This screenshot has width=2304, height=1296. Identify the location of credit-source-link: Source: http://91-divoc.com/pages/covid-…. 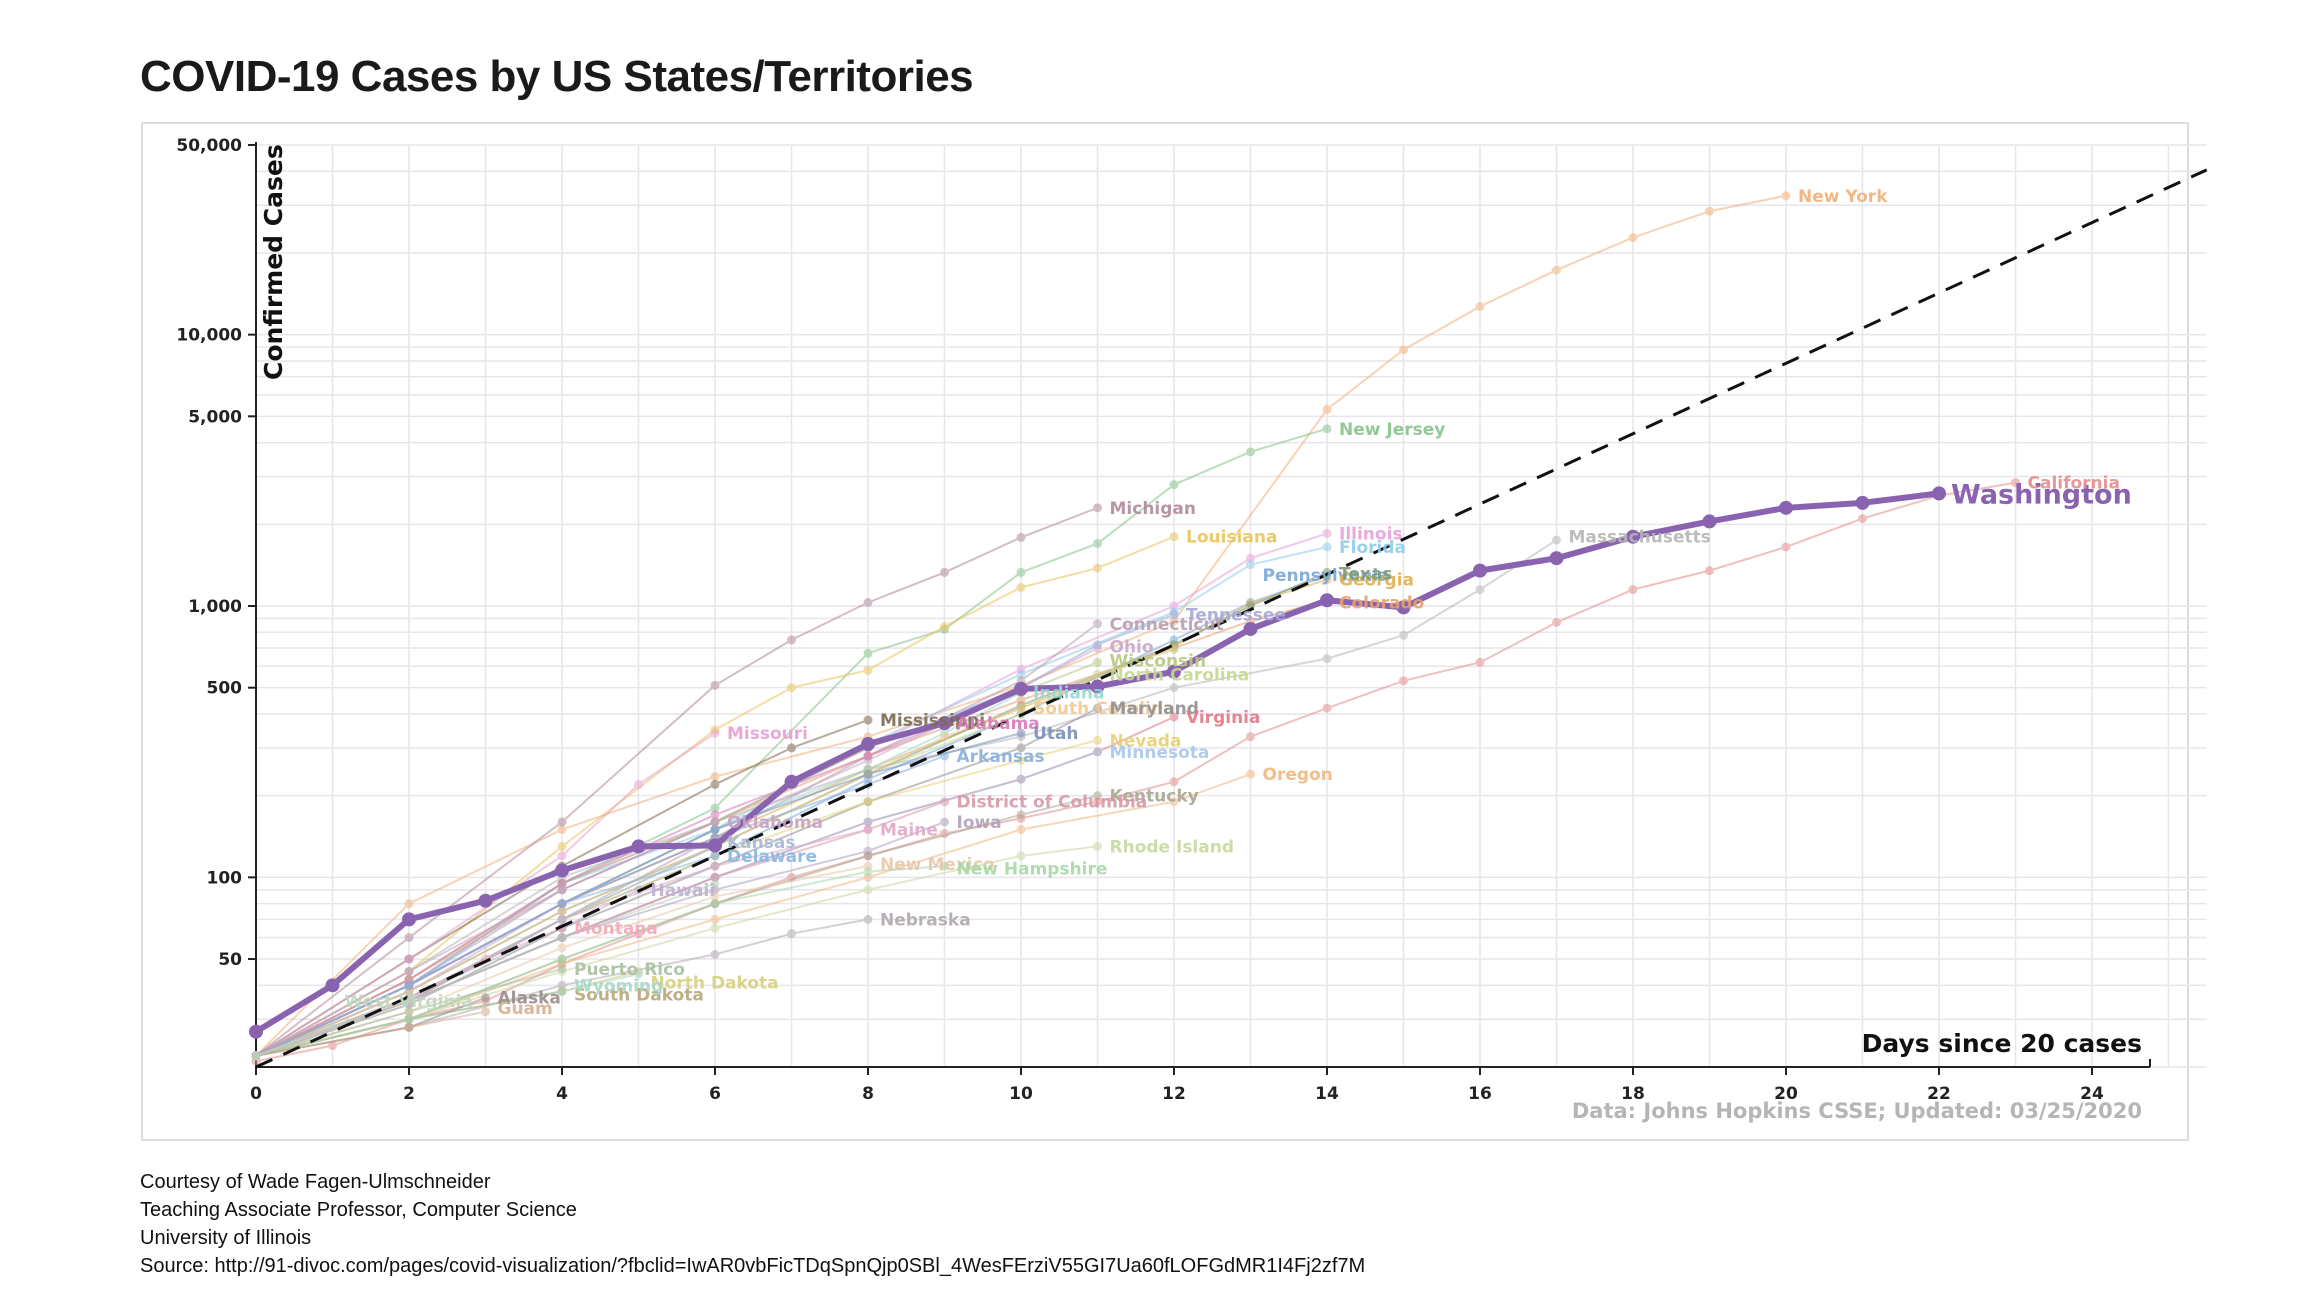
(753, 1266).